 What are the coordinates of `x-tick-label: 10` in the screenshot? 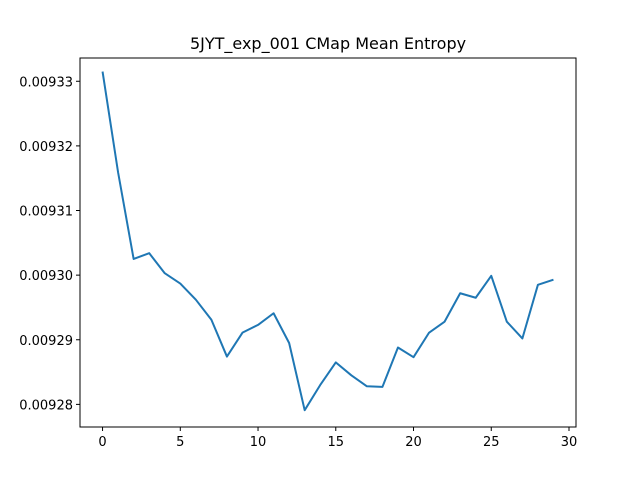 It's located at (258, 442).